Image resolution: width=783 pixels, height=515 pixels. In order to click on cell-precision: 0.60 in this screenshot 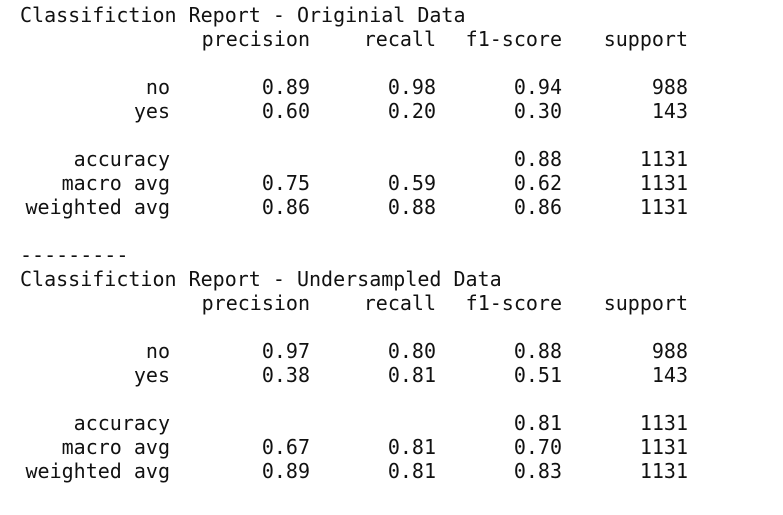, I will do `click(285, 111)`.